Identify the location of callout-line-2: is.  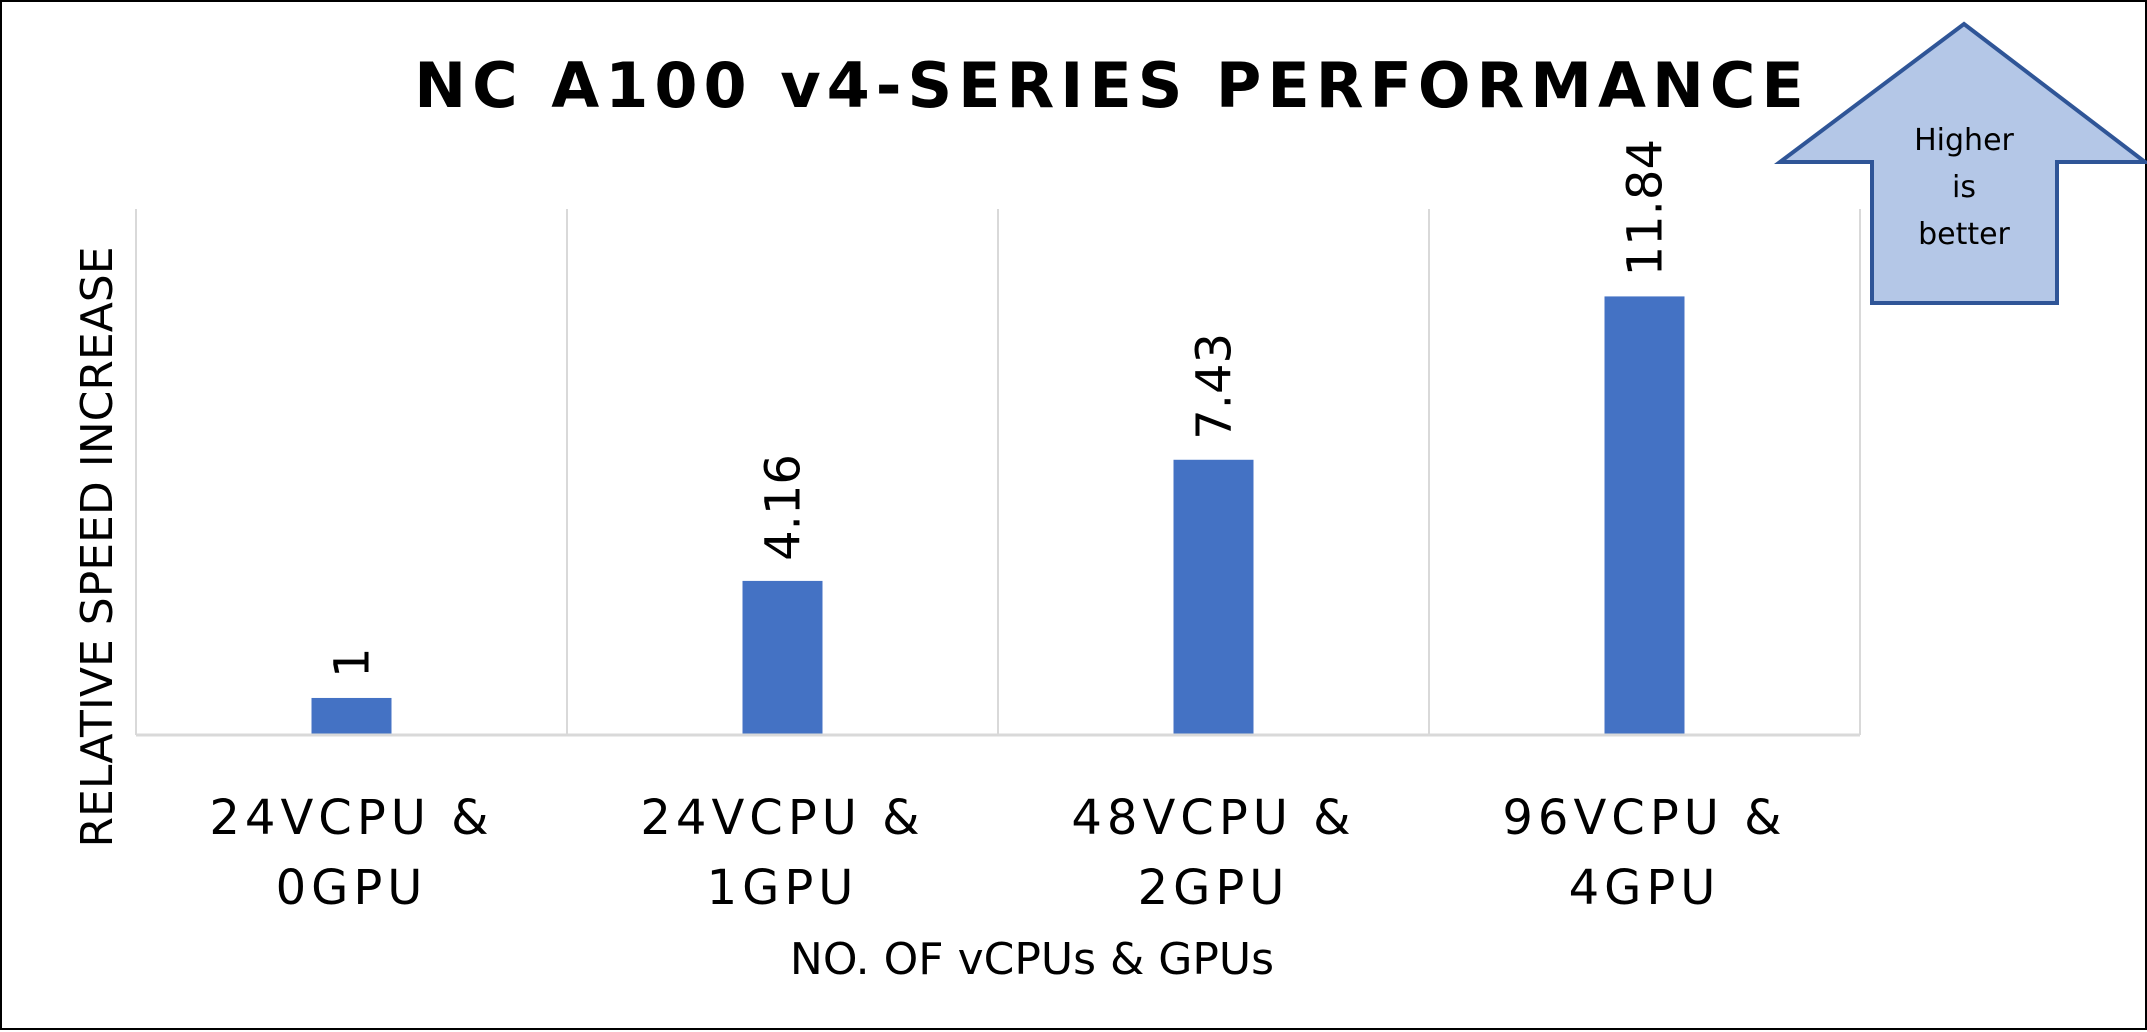
(1964, 187).